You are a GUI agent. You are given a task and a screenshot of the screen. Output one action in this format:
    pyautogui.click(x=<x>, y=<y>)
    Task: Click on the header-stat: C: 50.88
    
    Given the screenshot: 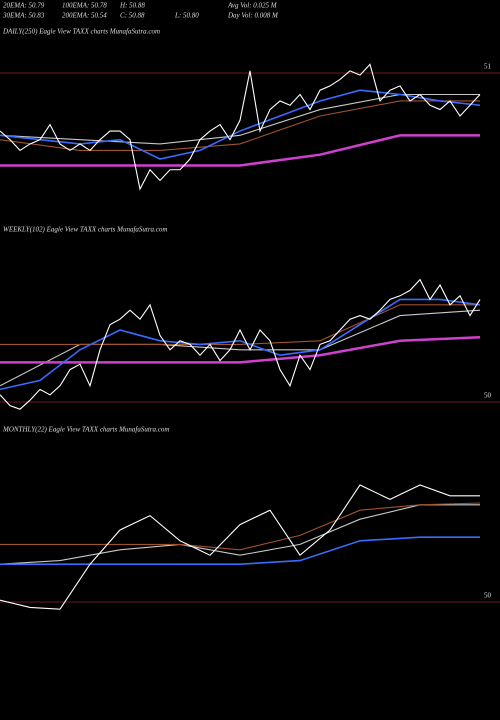 What is the action you would take?
    pyautogui.click(x=132, y=16)
    